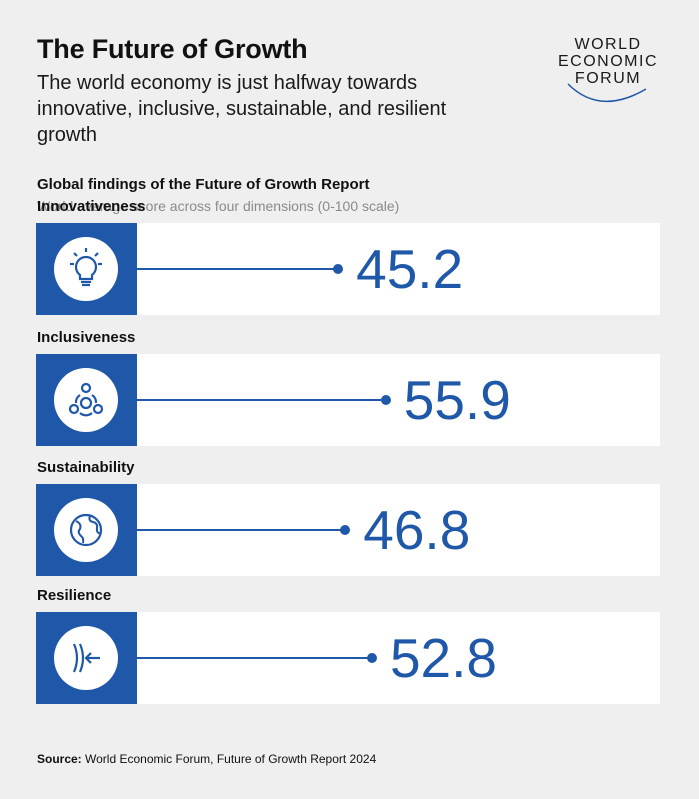 This screenshot has width=699, height=799. I want to click on bar-line-innovativeness, so click(238, 269).